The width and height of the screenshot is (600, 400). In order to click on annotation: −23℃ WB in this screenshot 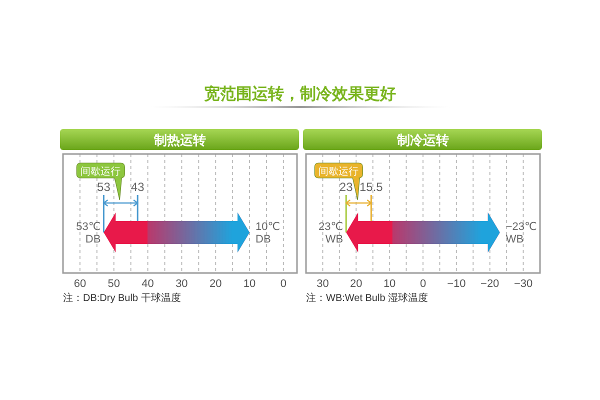, I will do `click(521, 233)`.